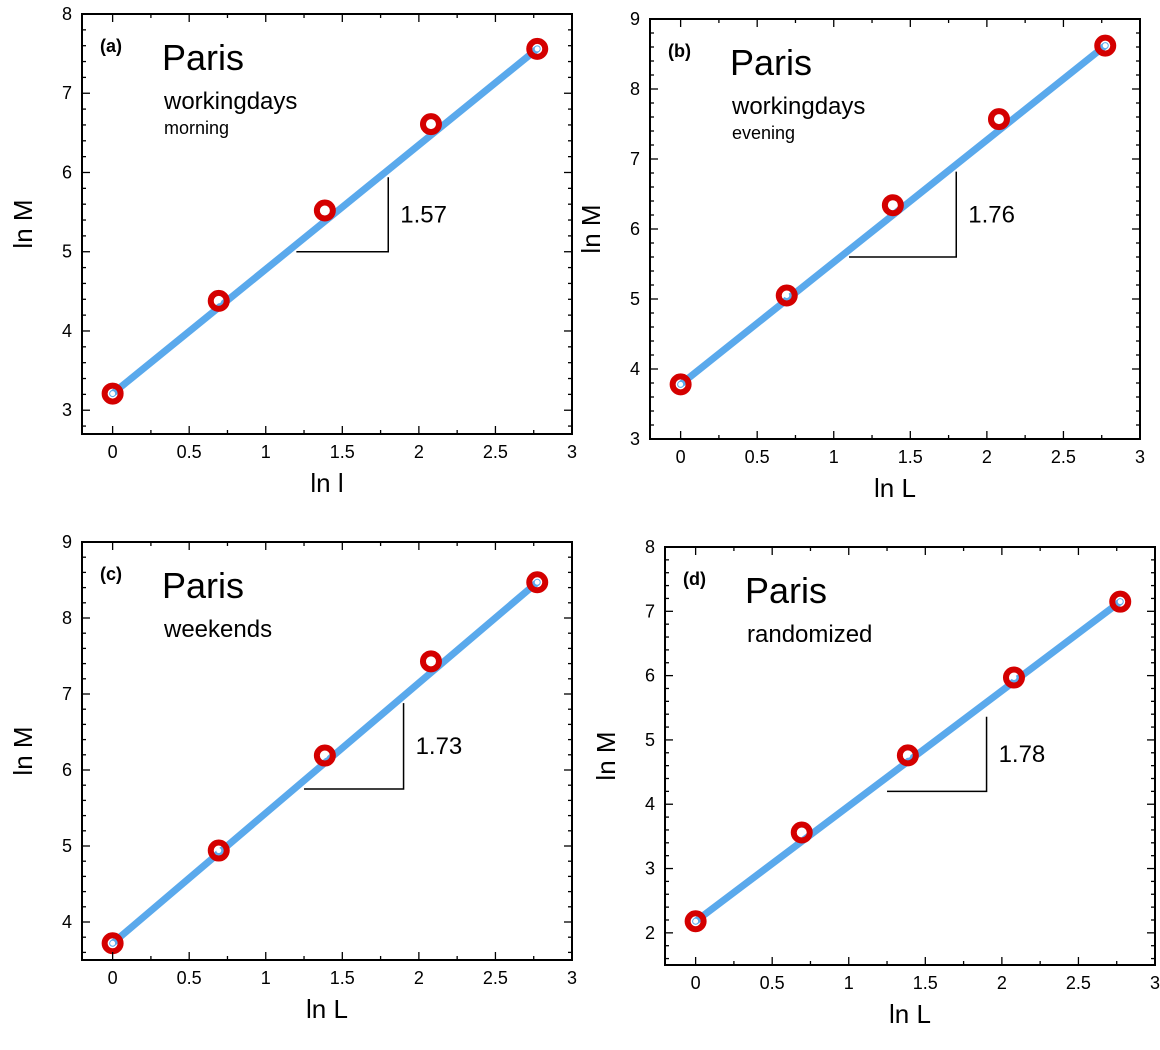 This screenshot has width=1160, height=1050. Describe the element at coordinates (763, 133) in the screenshot. I see `time-of-day-label: evening` at that location.